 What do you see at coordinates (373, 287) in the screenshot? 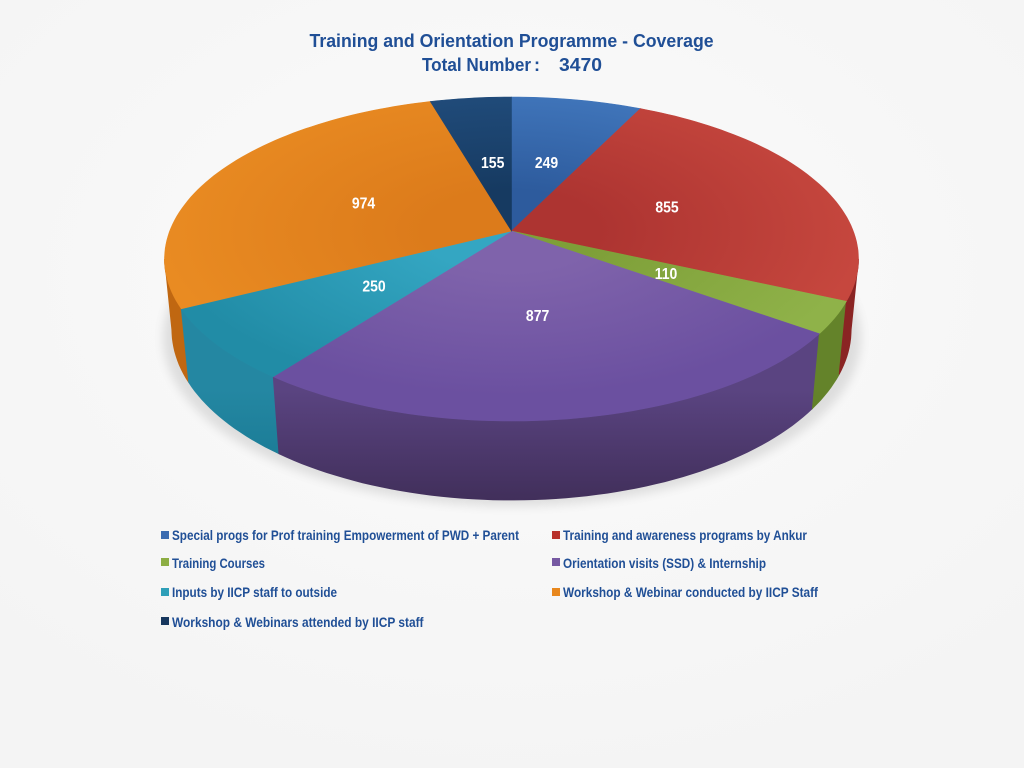
I see `svg-text: 250` at bounding box center [373, 287].